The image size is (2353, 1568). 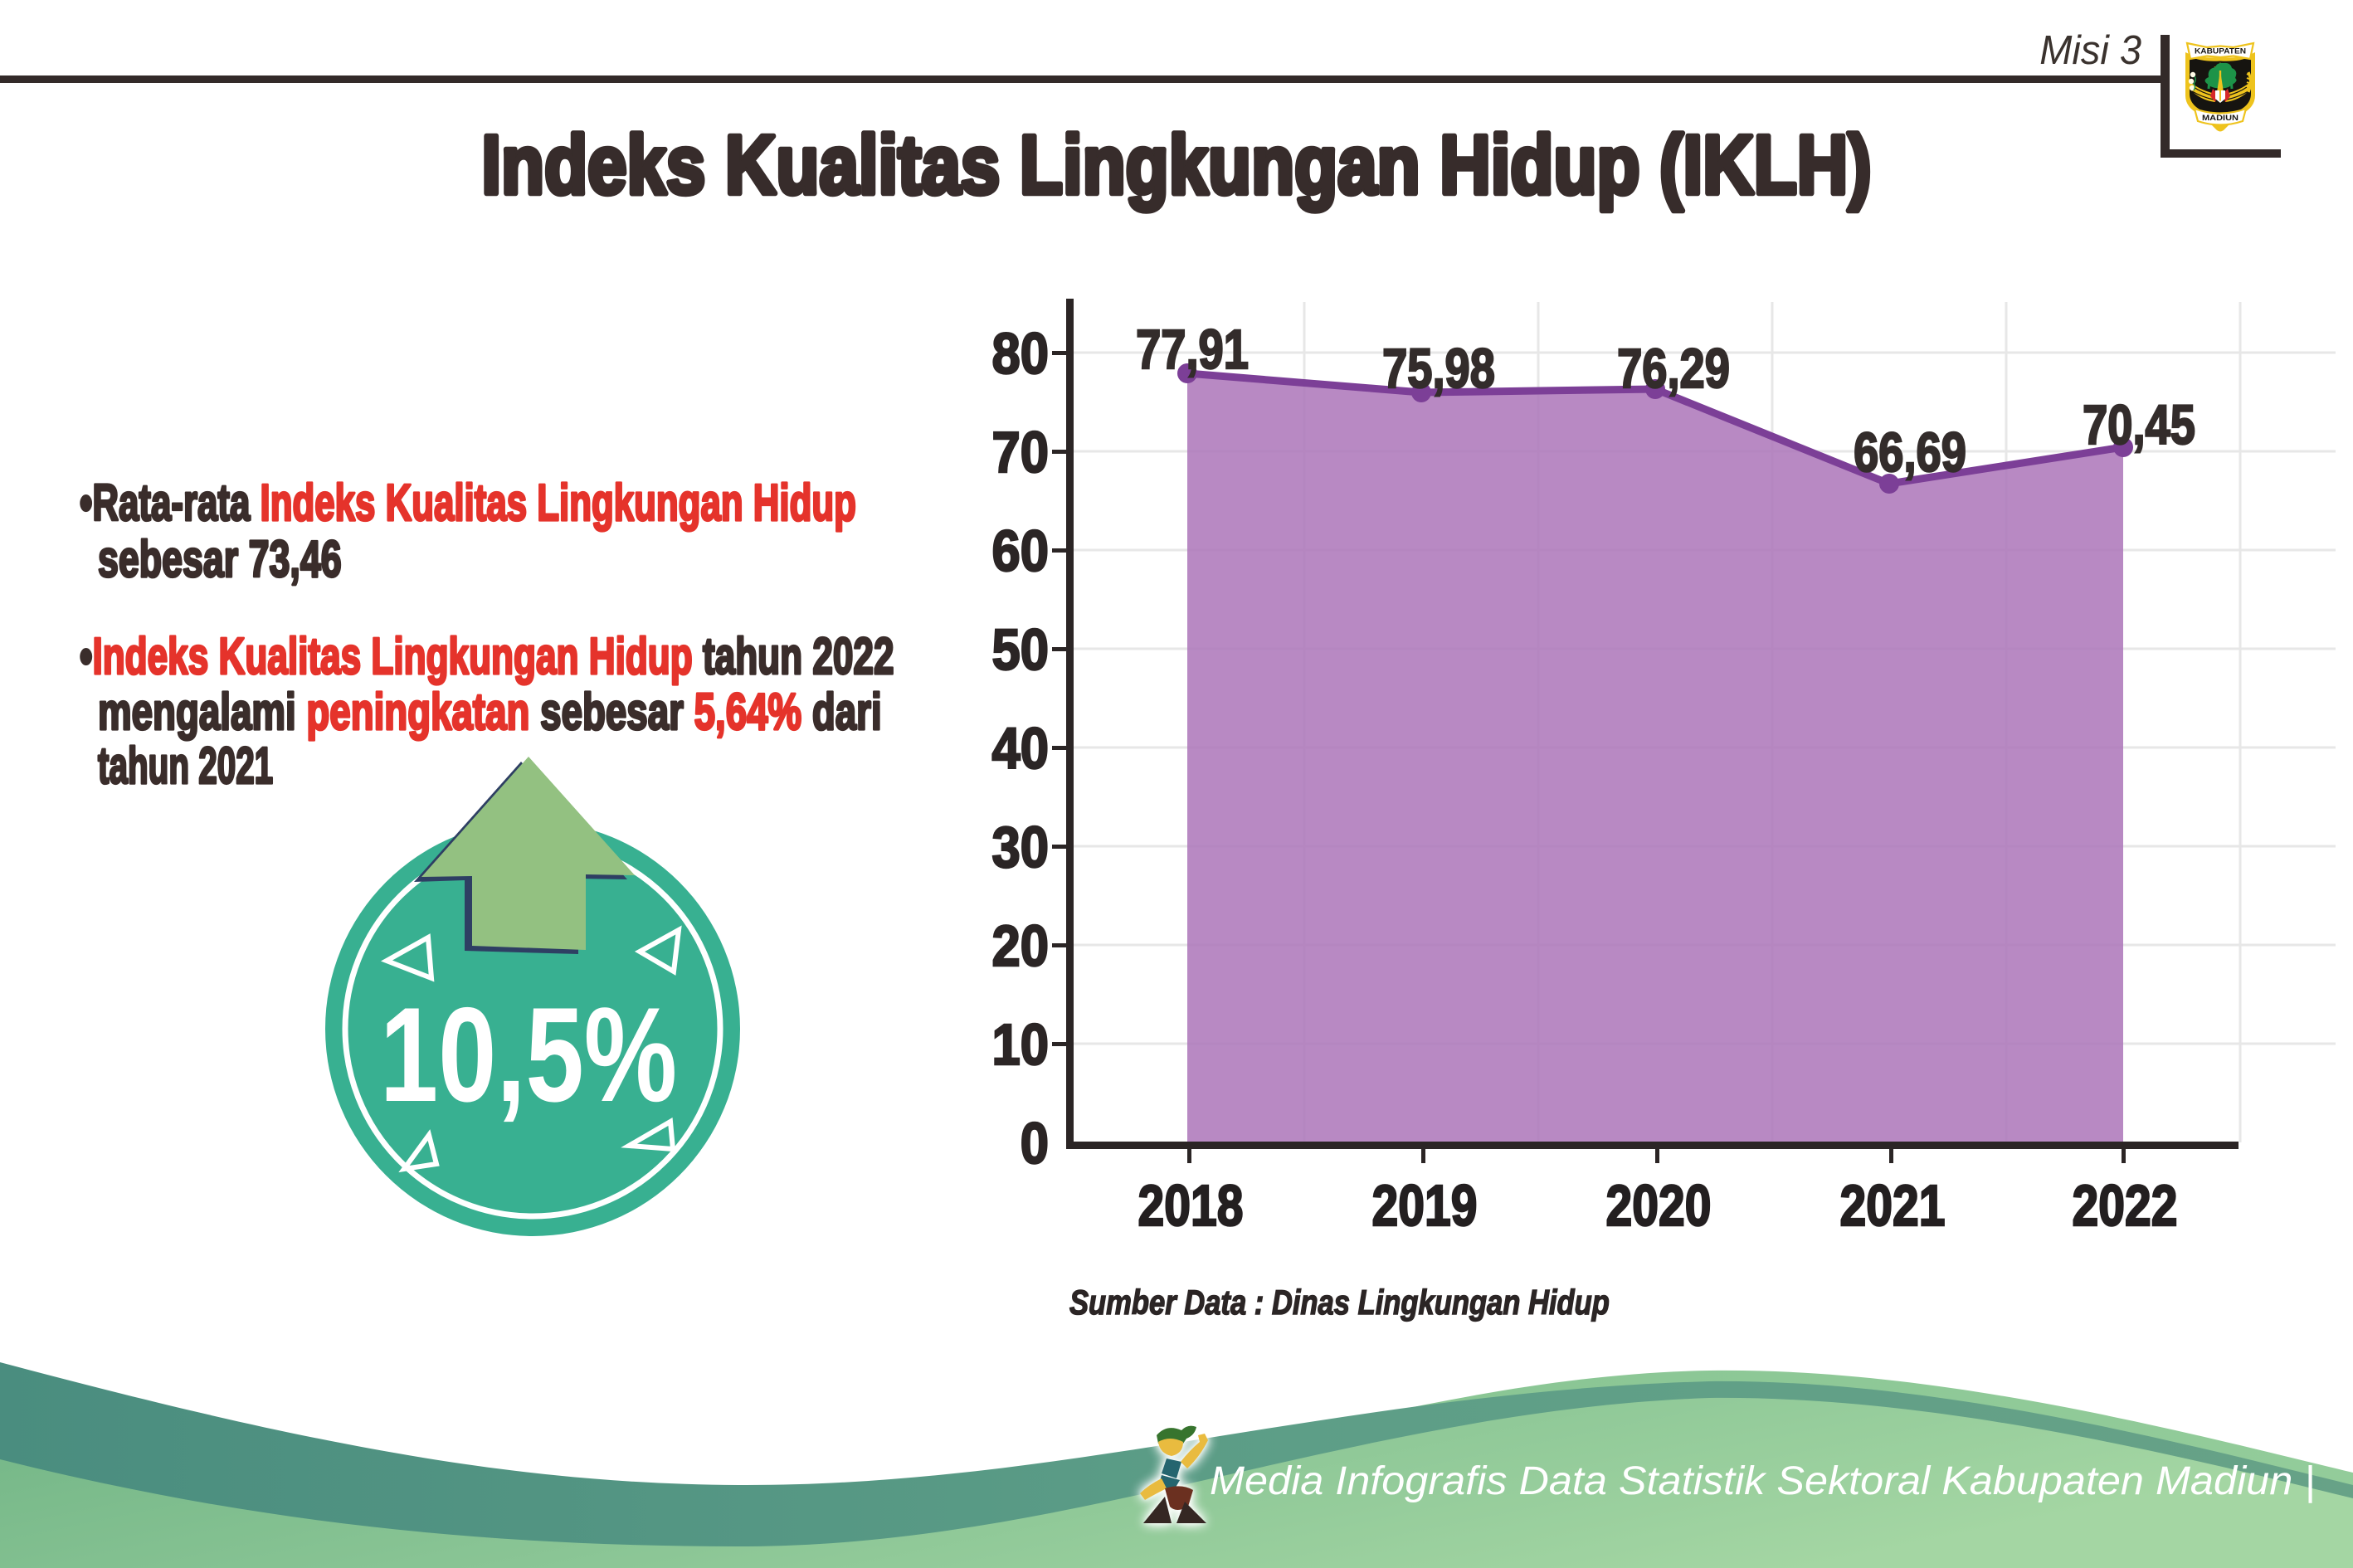 What do you see at coordinates (1910, 452) in the screenshot?
I see `svg-text: 66,69` at bounding box center [1910, 452].